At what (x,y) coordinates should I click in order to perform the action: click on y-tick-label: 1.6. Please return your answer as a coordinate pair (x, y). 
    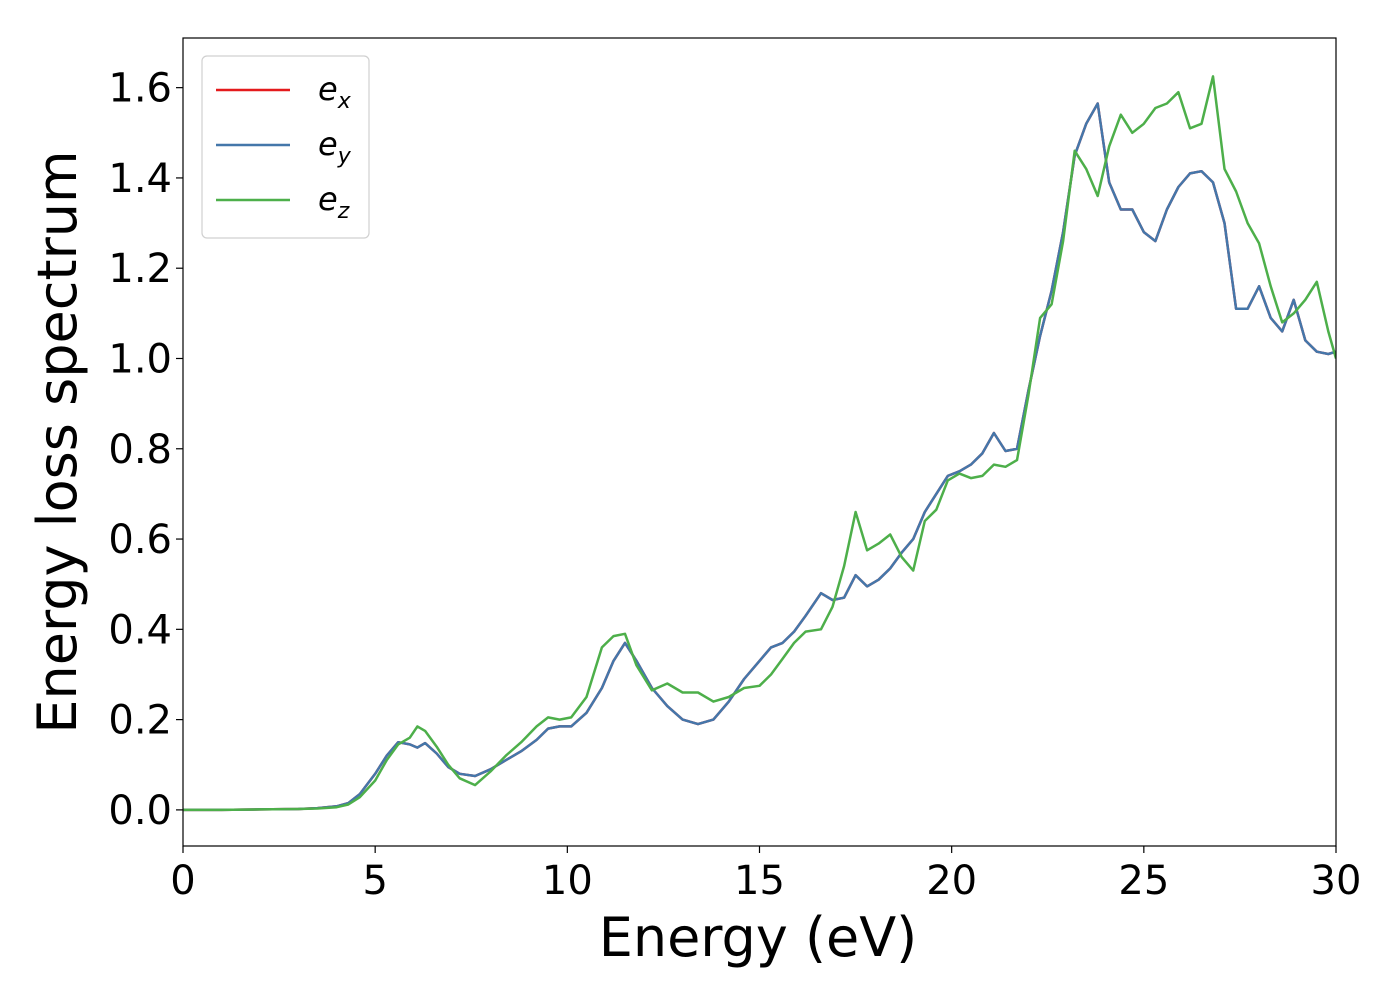
    Looking at the image, I should click on (140, 89).